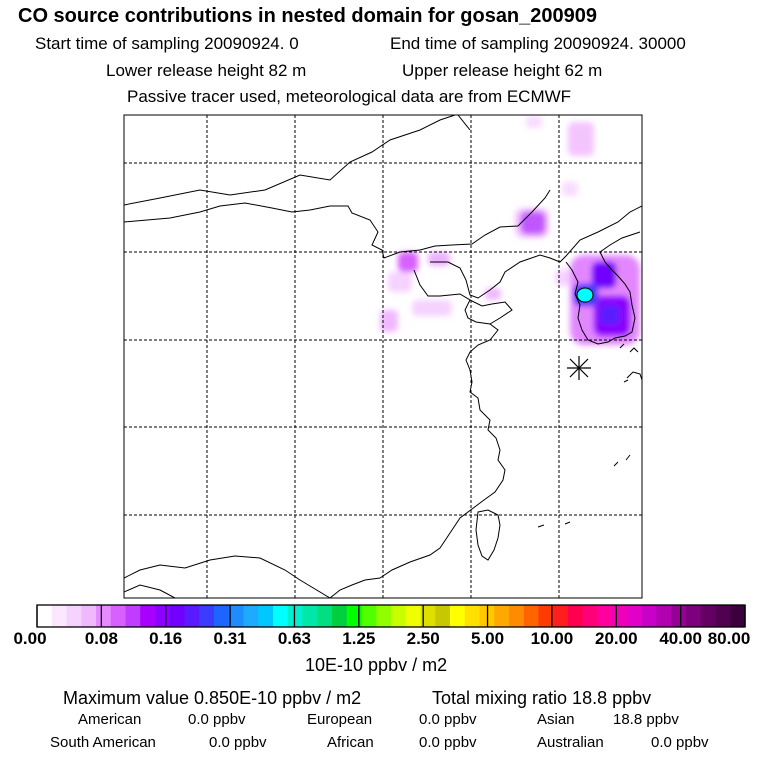 This screenshot has width=768, height=768. Describe the element at coordinates (604, 275) in the screenshot. I see `plume-korea-n` at that location.